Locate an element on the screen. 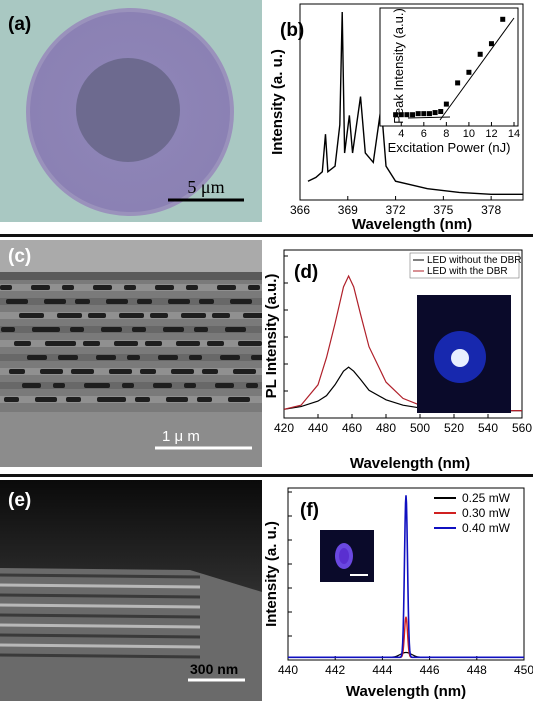 The height and width of the screenshot is (706, 533). y-axis-title-f: Intensity (a. u.) is located at coordinates (271, 574).